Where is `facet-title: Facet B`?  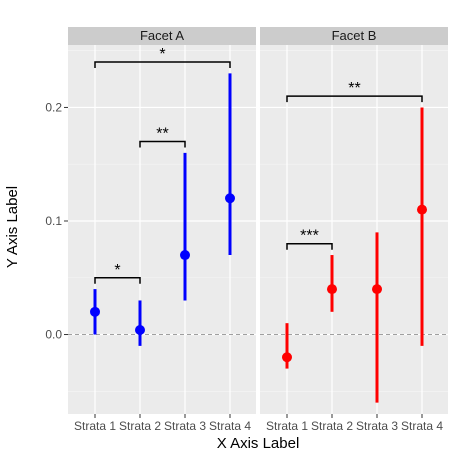
facet-title: Facet B is located at coordinates (354, 35).